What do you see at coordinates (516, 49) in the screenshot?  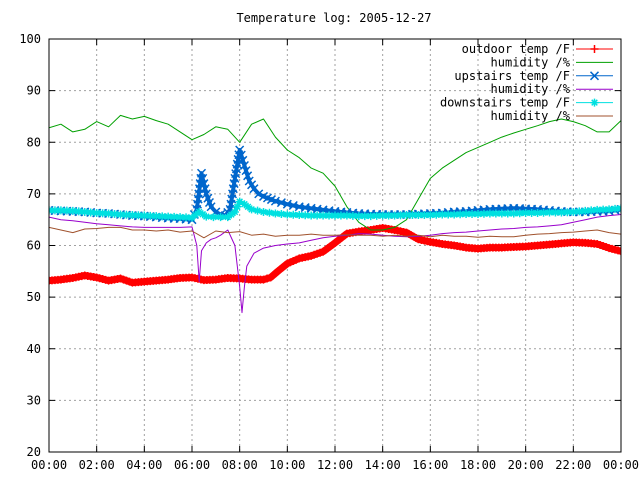 I see `legend-label: outdoor temp /F` at bounding box center [516, 49].